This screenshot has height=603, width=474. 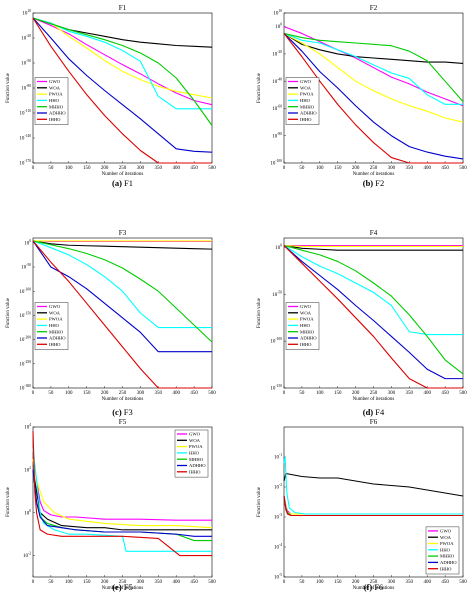 I want to click on y-tick-label: 100, so click(x=278, y=247).